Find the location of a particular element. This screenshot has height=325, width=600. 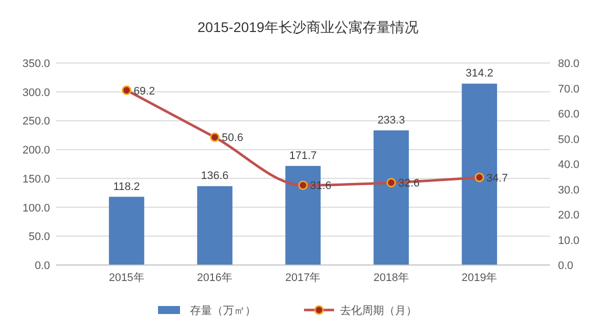

y2-tick-label: 20.0 is located at coordinates (569, 216).